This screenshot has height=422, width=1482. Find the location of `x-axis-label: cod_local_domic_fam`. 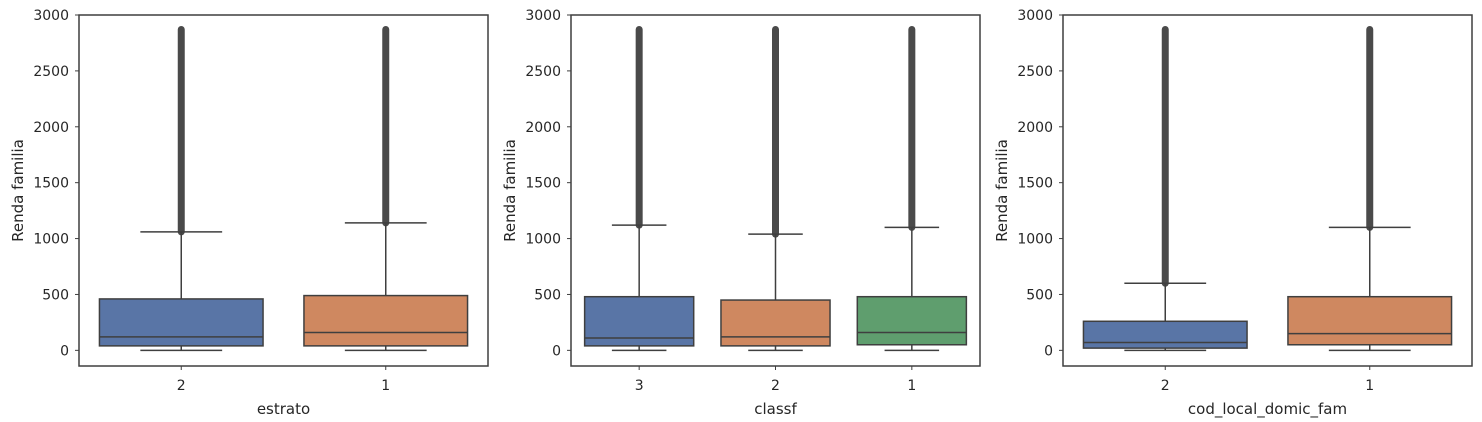

x-axis-label: cod_local_domic_fam is located at coordinates (1267, 409).